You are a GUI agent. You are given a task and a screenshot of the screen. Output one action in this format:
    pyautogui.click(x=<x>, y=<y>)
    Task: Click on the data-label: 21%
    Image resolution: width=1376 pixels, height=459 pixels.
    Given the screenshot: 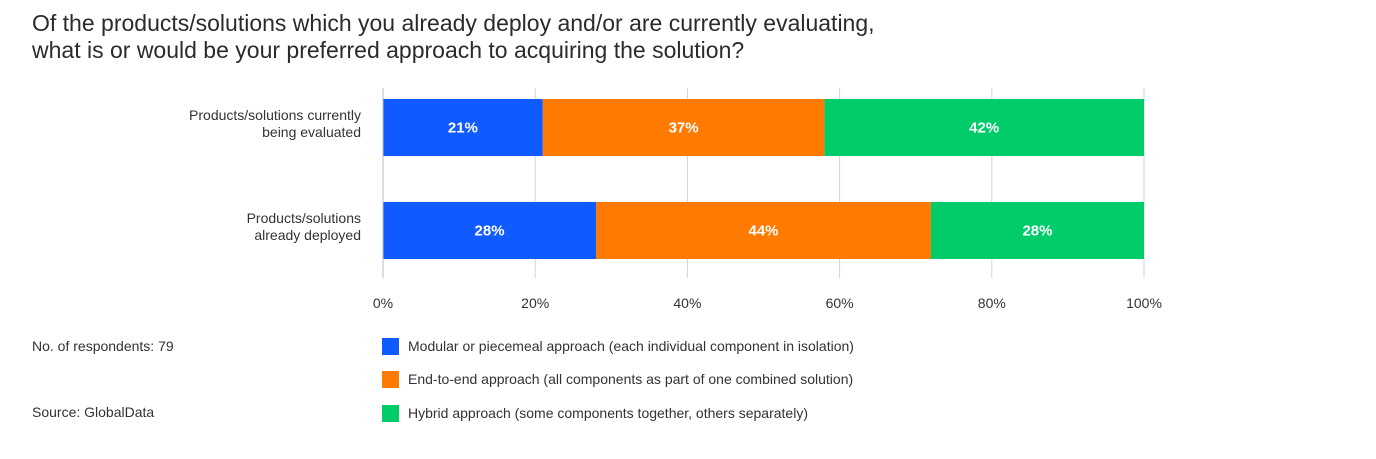 What is the action you would take?
    pyautogui.click(x=463, y=128)
    